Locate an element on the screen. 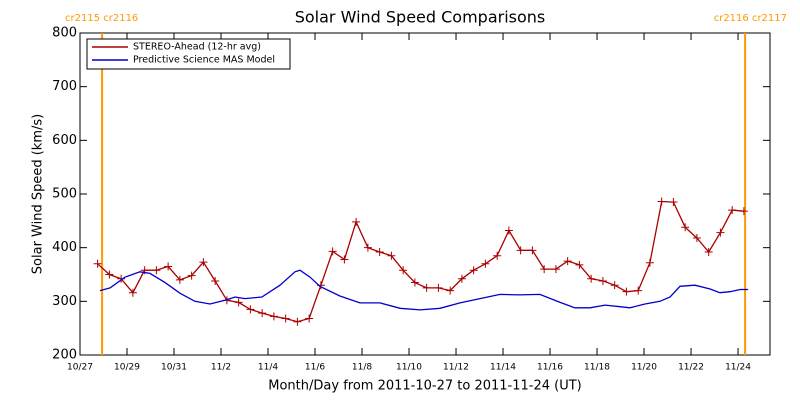 This screenshot has height=400, width=800. x-tick-label: 11/12 is located at coordinates (456, 368).